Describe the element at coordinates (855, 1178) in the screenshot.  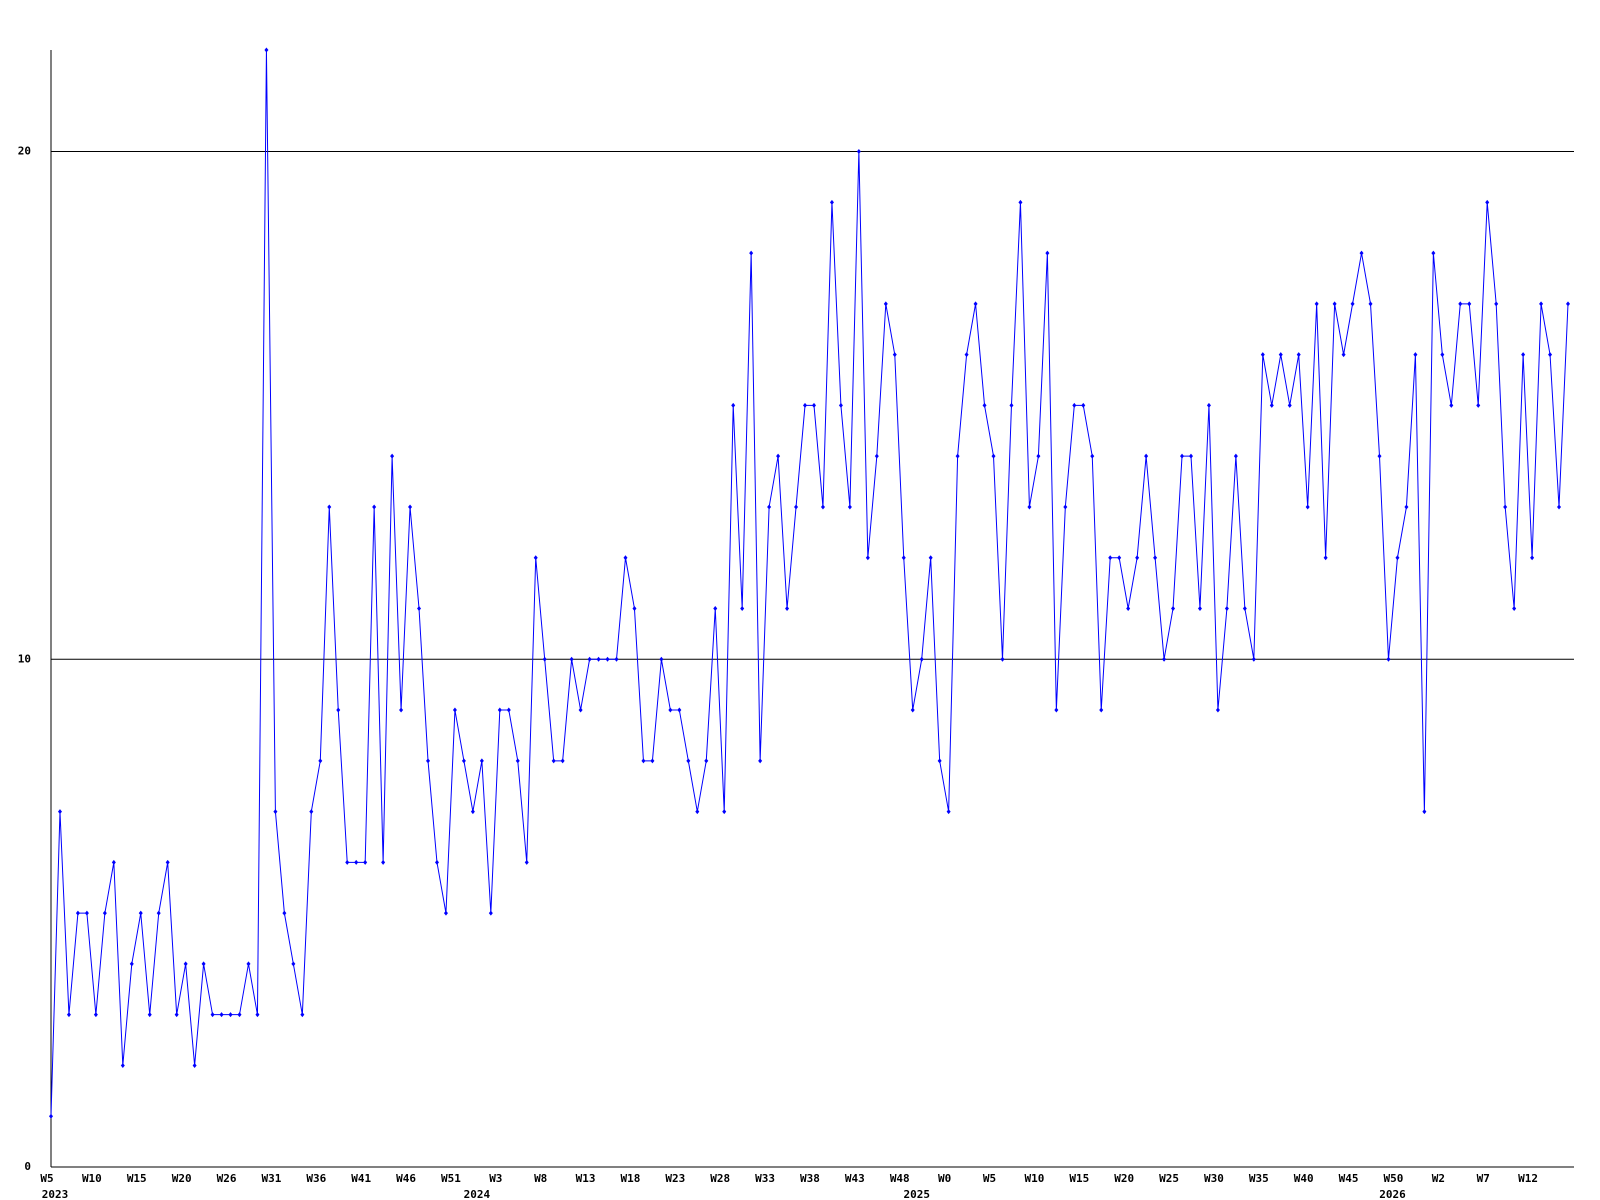
I see `x-tick-label: W43` at that location.